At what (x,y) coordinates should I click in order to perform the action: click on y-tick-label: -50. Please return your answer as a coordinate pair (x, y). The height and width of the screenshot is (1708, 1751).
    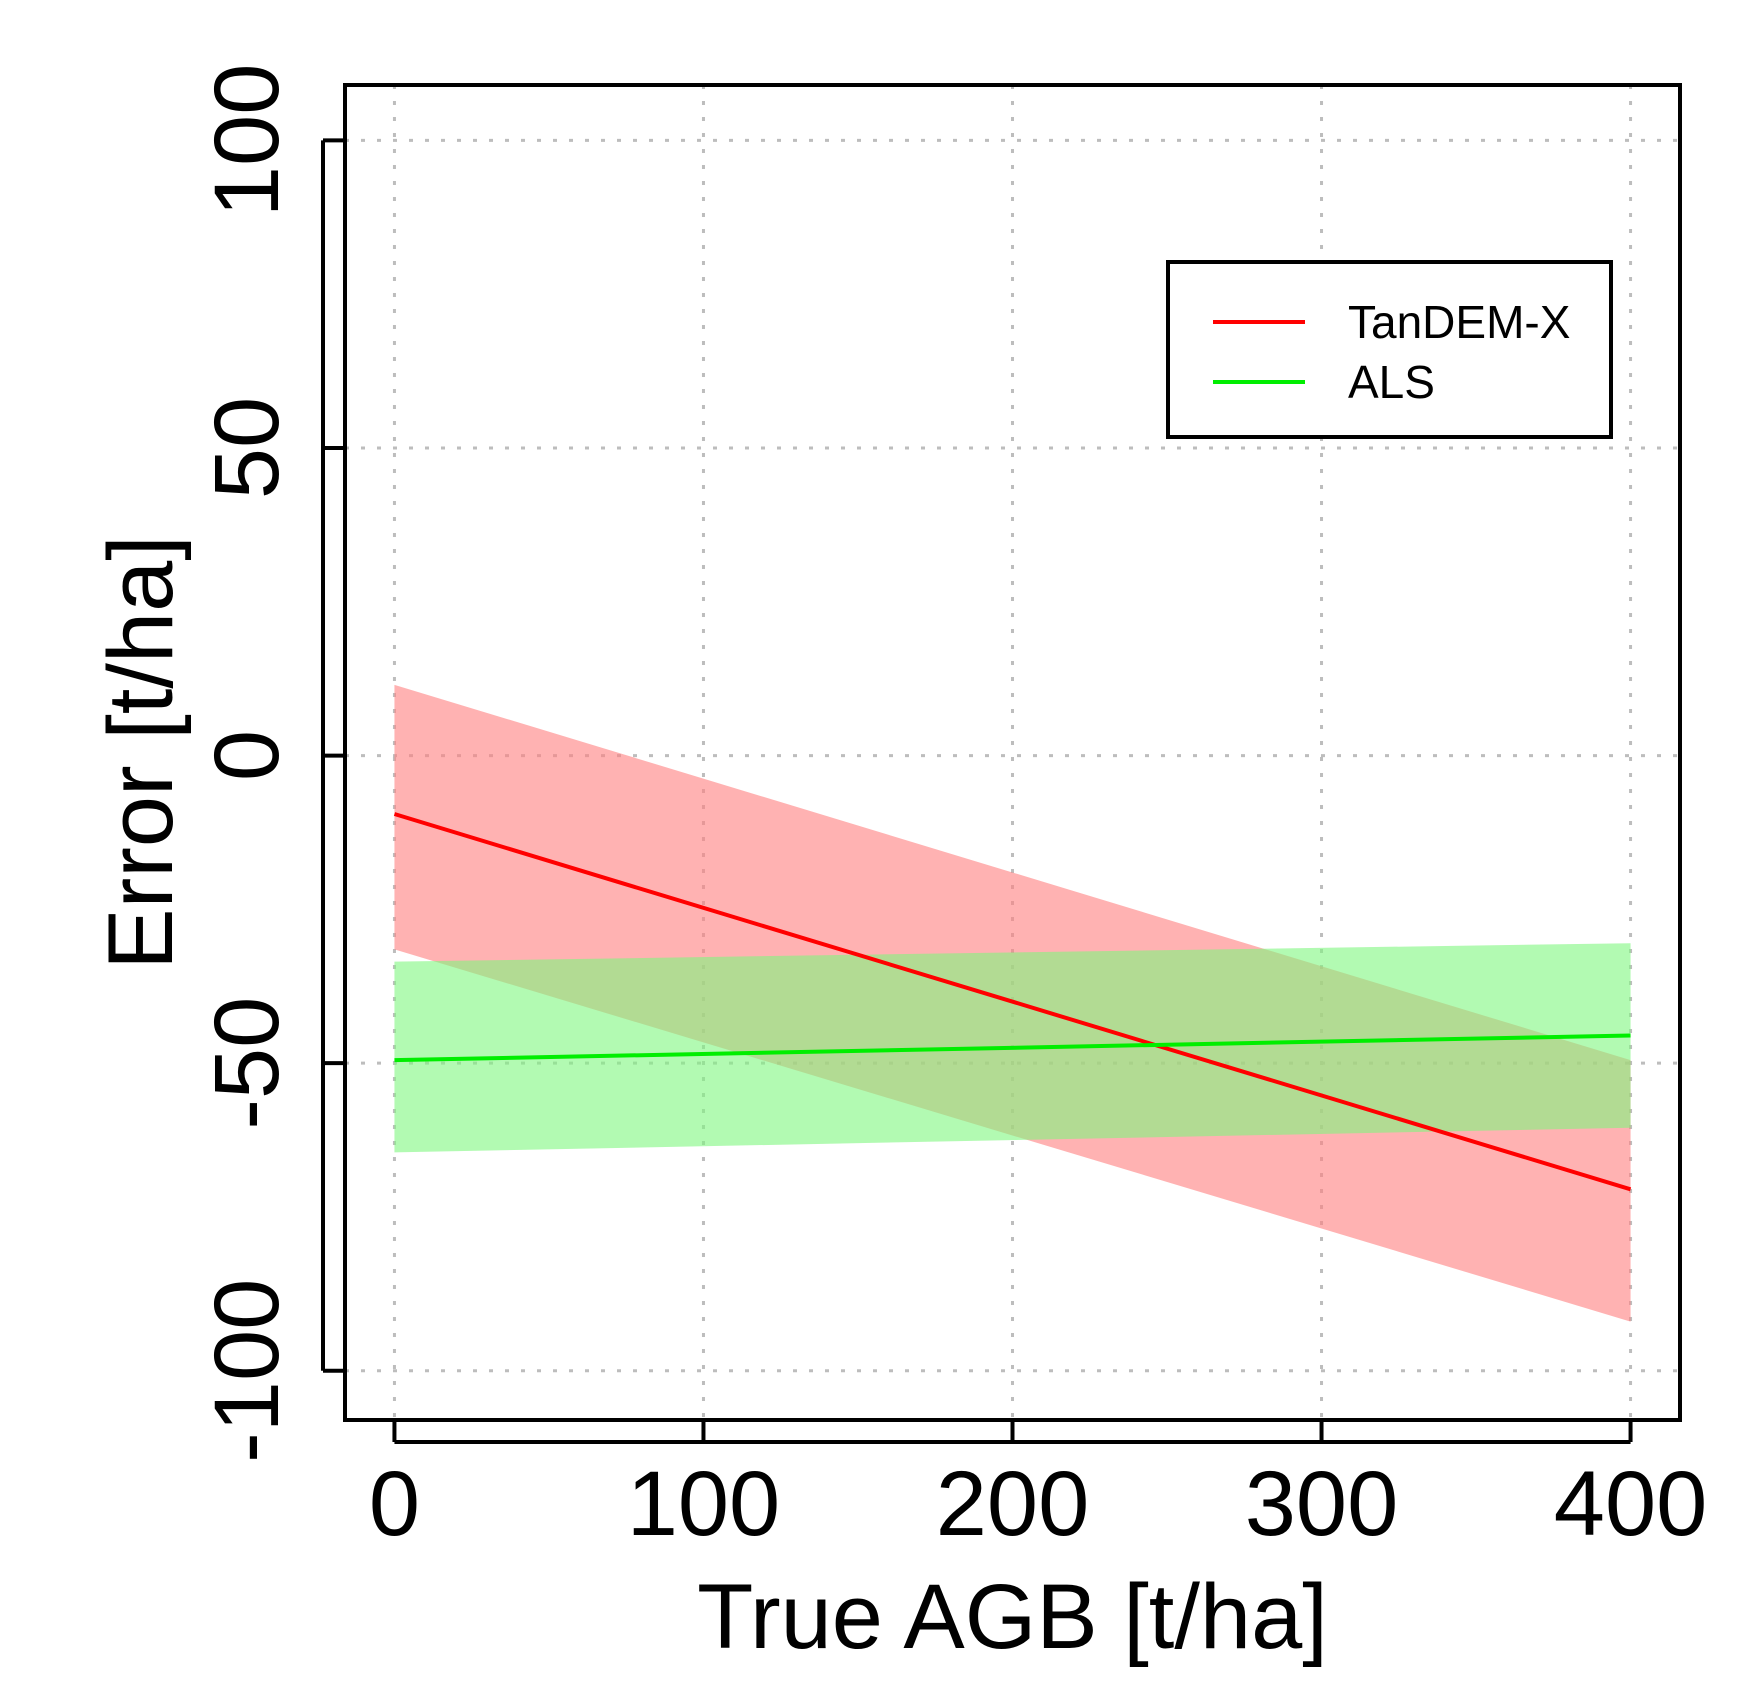
    Looking at the image, I should click on (247, 1063).